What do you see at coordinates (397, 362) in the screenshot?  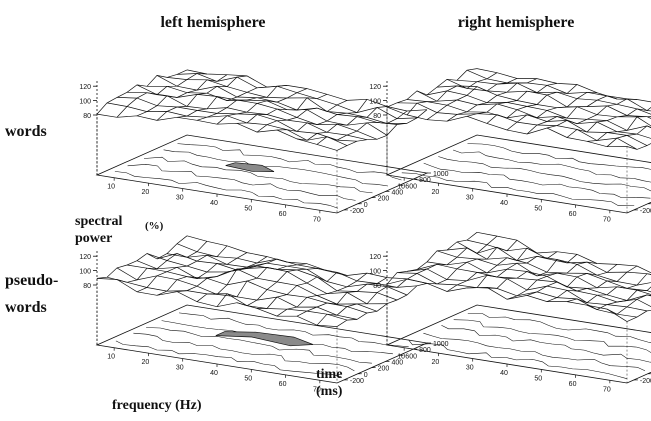 I see `y-tick-label: 400` at bounding box center [397, 362].